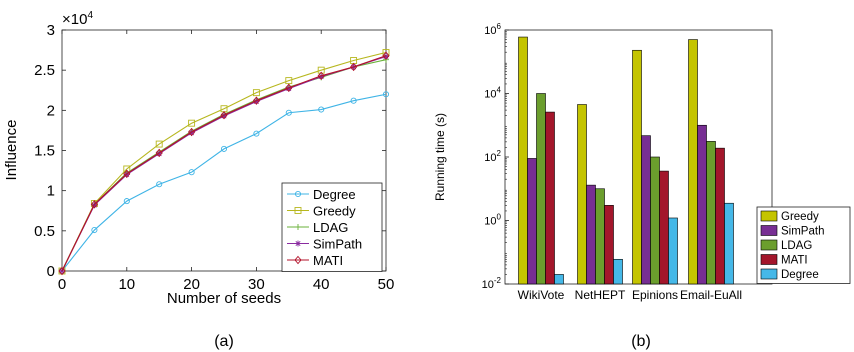  What do you see at coordinates (664, 227) in the screenshot?
I see `bar-mati-epinions` at bounding box center [664, 227].